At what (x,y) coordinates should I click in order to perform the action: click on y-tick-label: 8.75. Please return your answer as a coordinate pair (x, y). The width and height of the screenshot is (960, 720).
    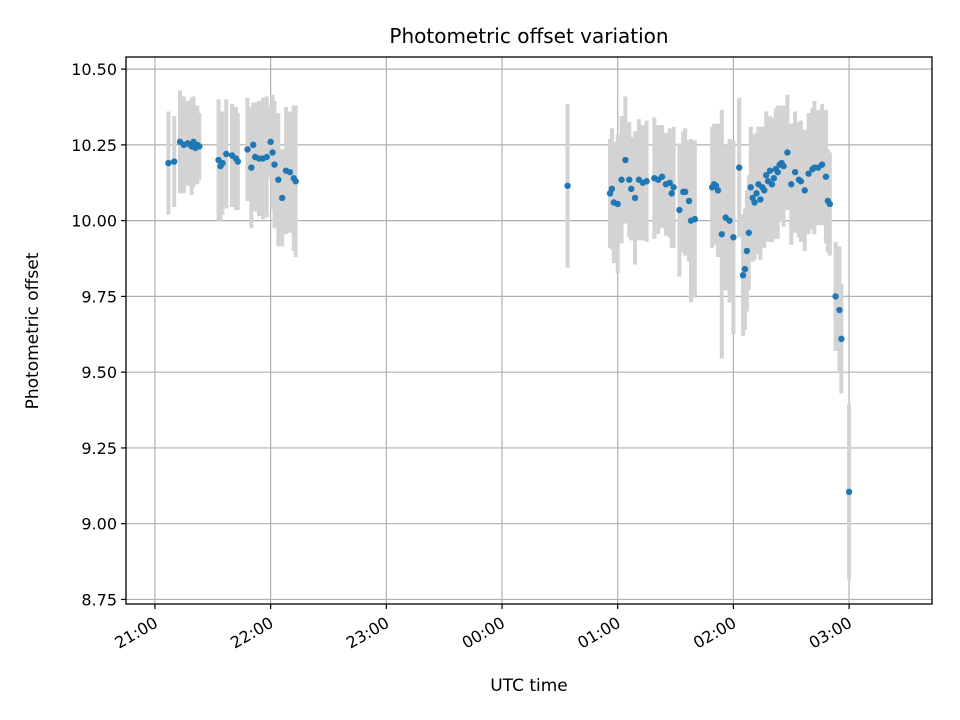
    Looking at the image, I should click on (99, 599).